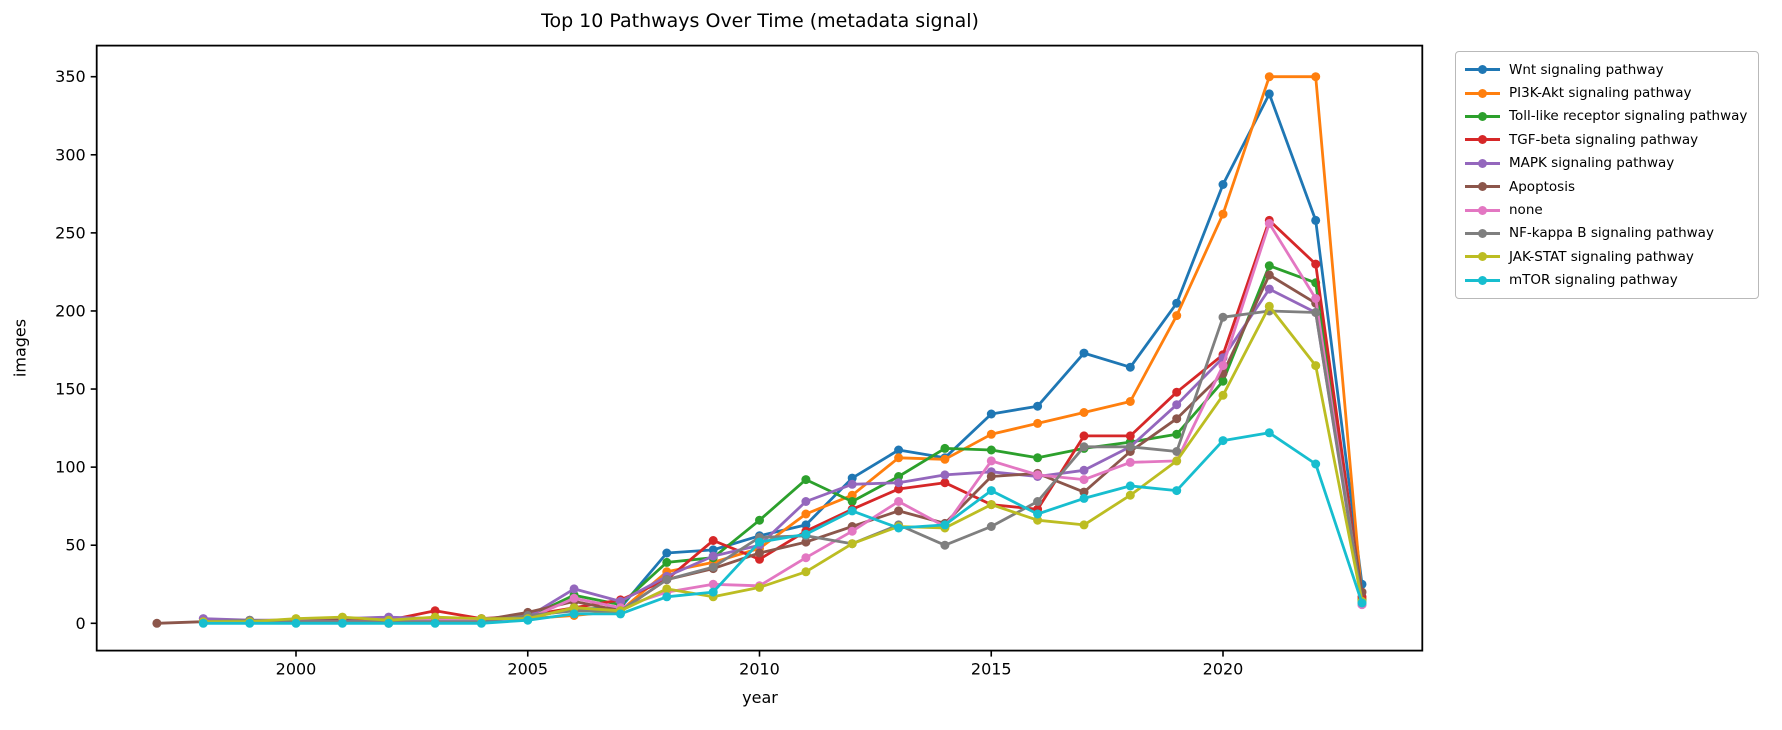  What do you see at coordinates (760, 697) in the screenshot?
I see `x-axis-label: year` at bounding box center [760, 697].